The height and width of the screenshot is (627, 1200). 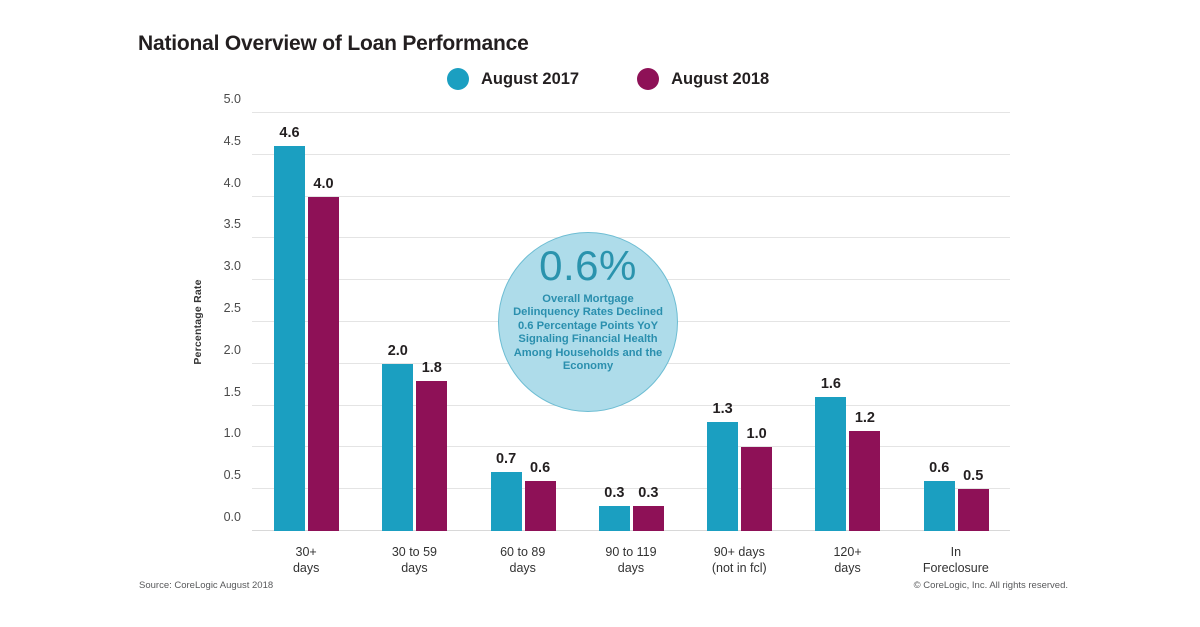 What do you see at coordinates (432, 445) in the screenshot?
I see `bar: 1.8` at bounding box center [432, 445].